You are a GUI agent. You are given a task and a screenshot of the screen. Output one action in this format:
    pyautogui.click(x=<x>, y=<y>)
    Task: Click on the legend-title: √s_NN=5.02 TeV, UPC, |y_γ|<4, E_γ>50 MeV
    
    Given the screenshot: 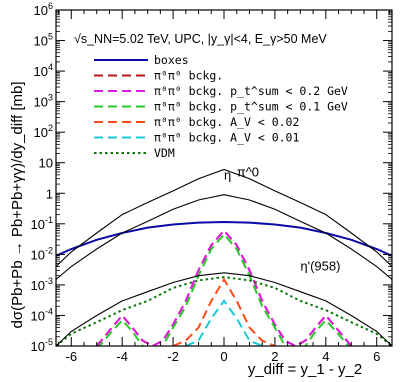 What is the action you would take?
    pyautogui.click(x=200, y=39)
    